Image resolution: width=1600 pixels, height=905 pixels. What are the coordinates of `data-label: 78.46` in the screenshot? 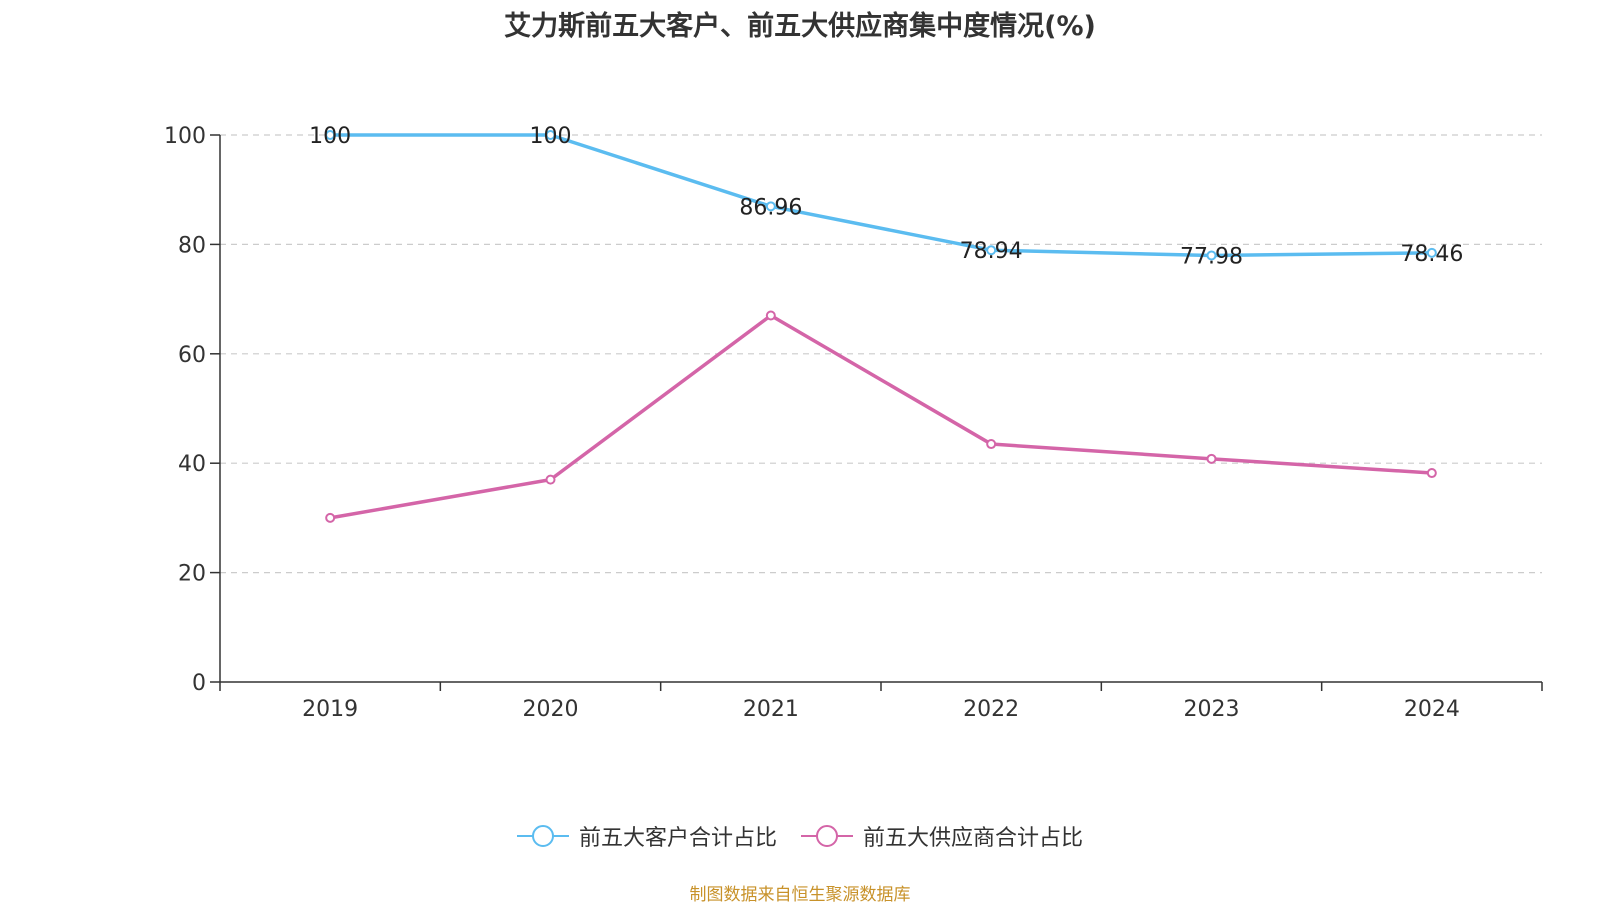 It's located at (1431, 254).